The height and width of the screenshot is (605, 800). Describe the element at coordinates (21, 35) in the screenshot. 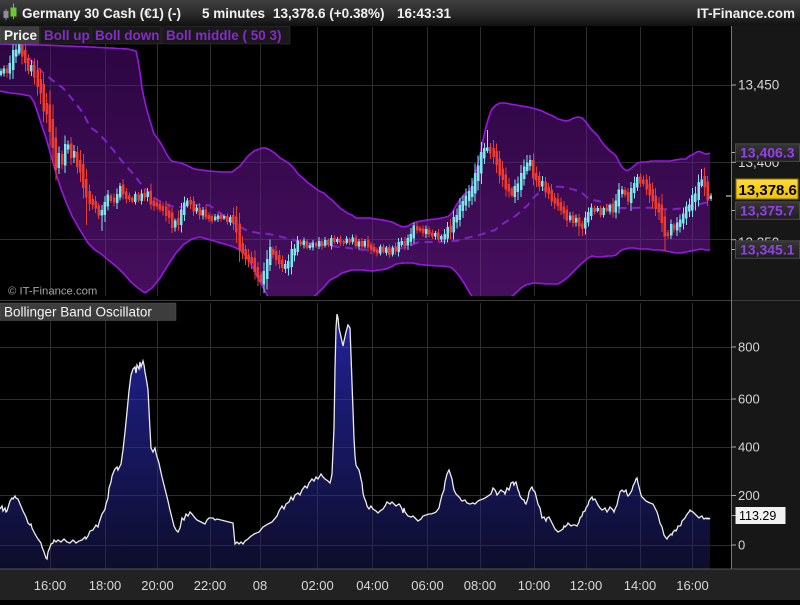

I see `svg-text: Price` at that location.